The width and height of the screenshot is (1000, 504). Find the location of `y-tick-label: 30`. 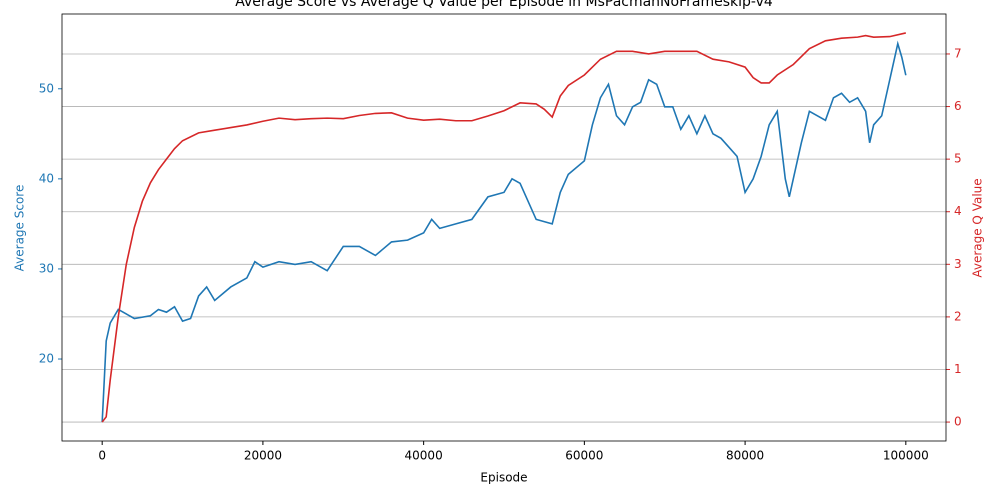

y-tick-label: 30 is located at coordinates (46, 268).